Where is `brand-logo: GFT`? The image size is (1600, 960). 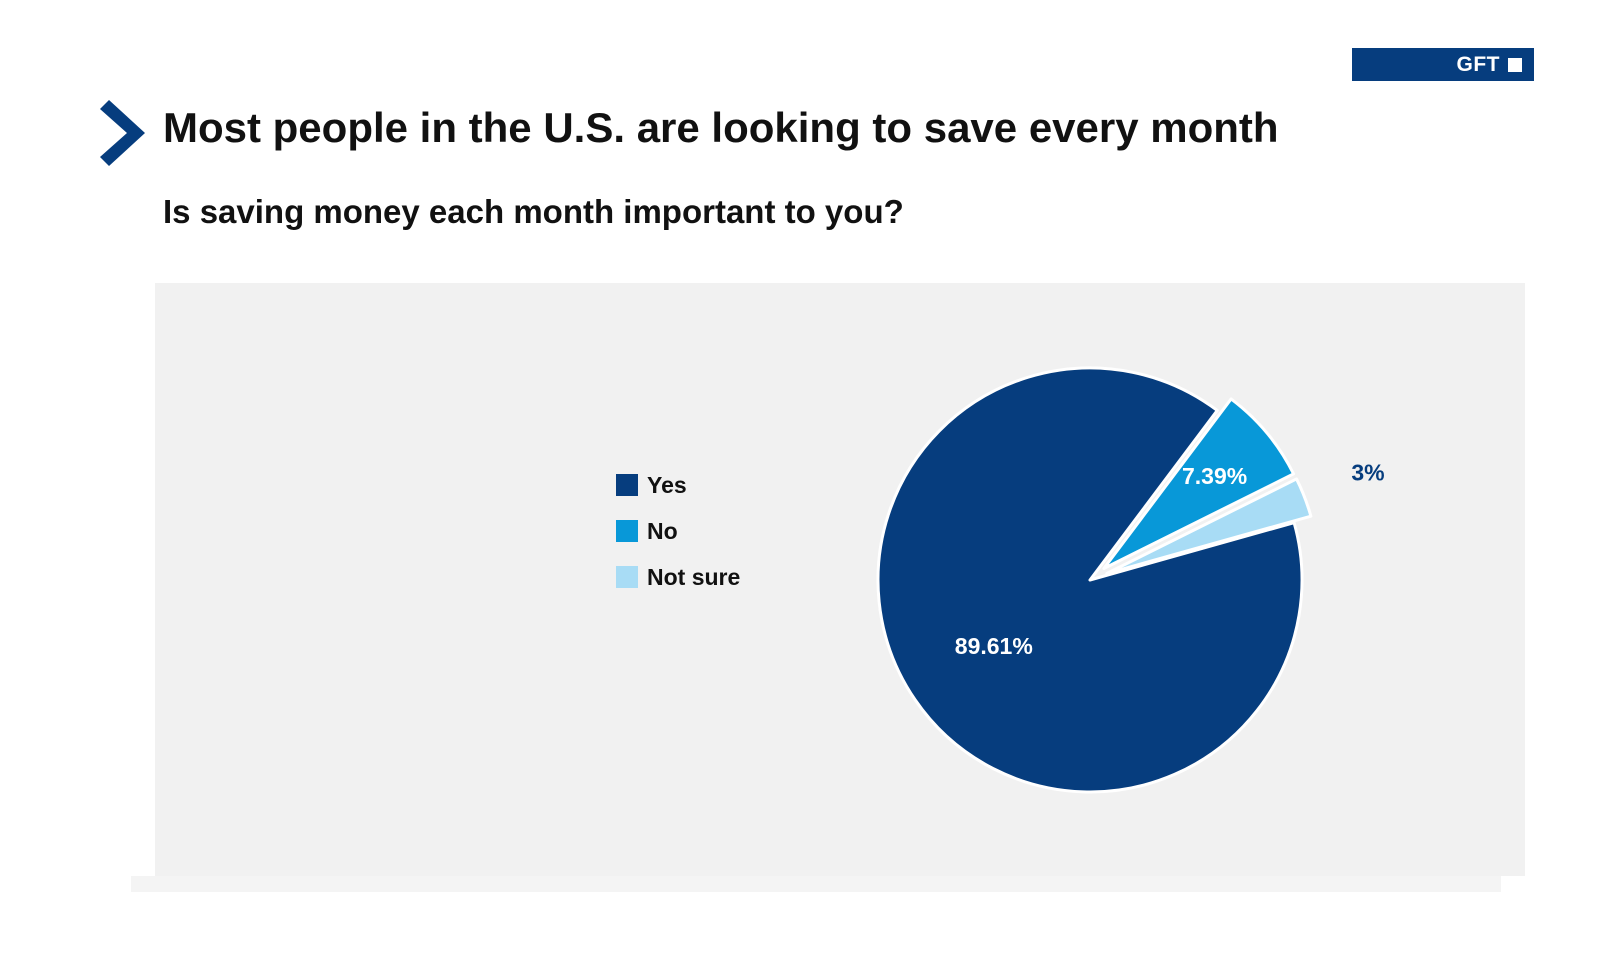
brand-logo: GFT is located at coordinates (1443, 64).